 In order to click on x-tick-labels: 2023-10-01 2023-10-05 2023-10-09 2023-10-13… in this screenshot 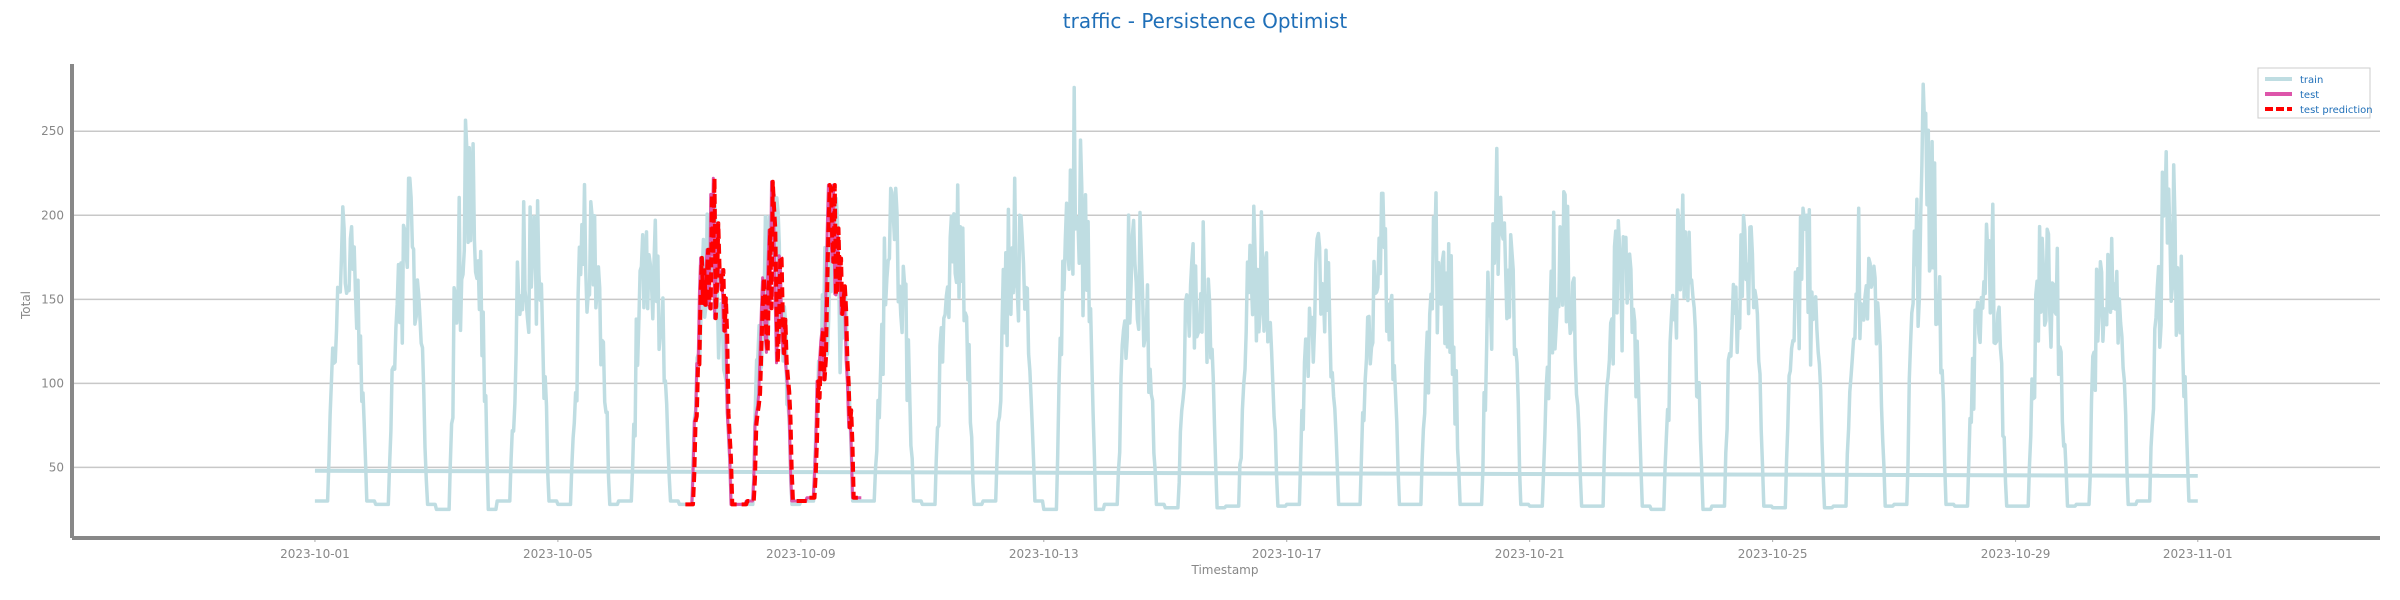, I will do `click(1256, 554)`.